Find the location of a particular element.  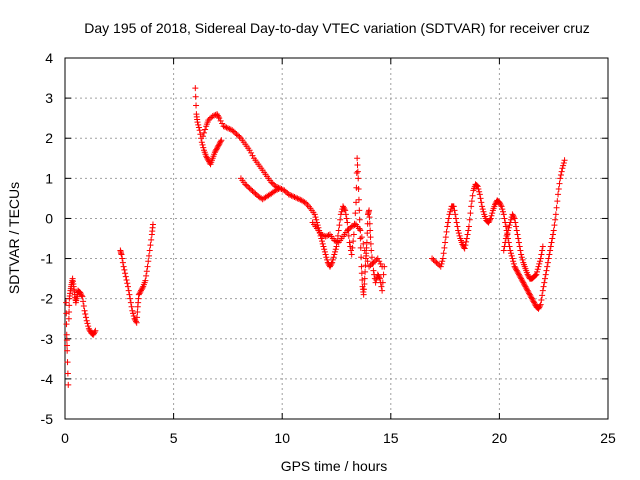

x-tick-label: 15 is located at coordinates (391, 438).